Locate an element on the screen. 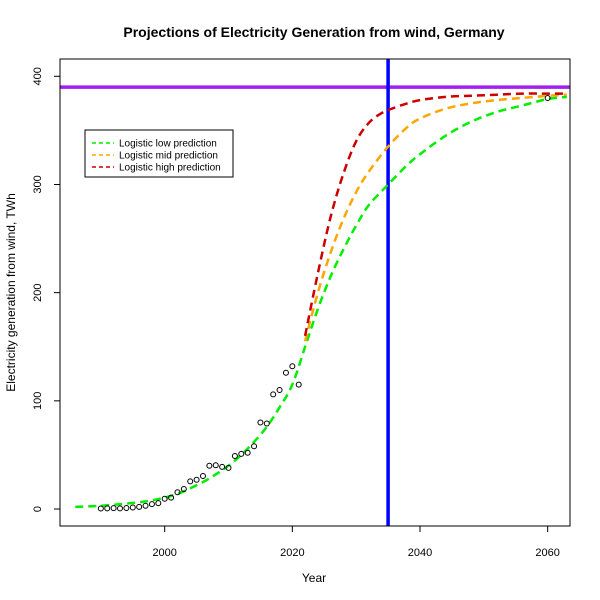  x-axis-label: Year is located at coordinates (314, 578).